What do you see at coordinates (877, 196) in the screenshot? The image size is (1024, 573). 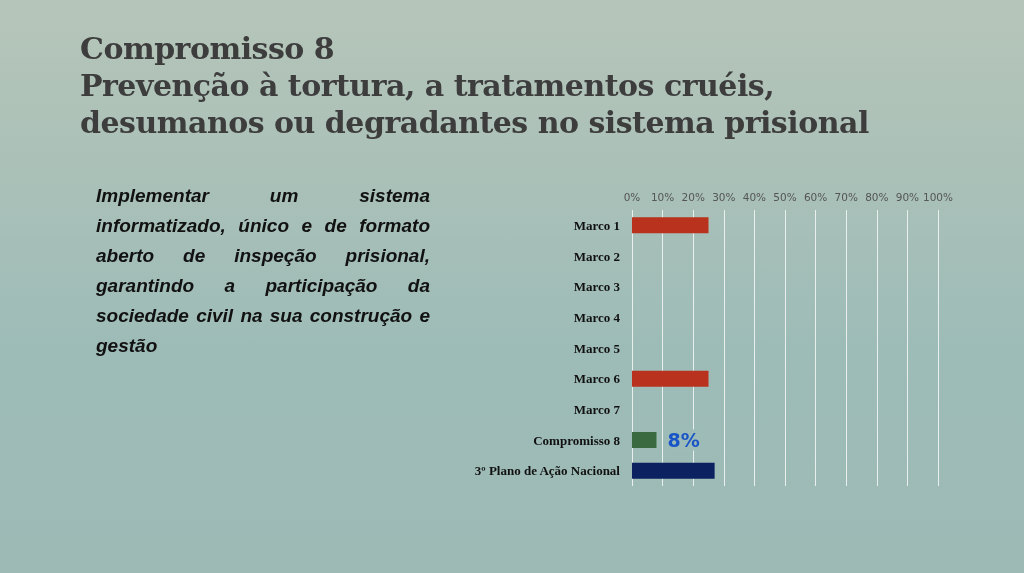 I see `x-tick-label: 80%` at bounding box center [877, 196].